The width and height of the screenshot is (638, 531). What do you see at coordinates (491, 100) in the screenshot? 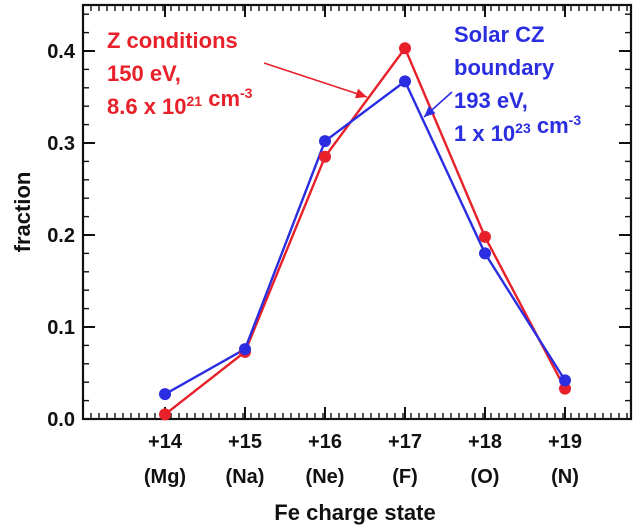
I see `annotation-line: 193 eV,` at bounding box center [491, 100].